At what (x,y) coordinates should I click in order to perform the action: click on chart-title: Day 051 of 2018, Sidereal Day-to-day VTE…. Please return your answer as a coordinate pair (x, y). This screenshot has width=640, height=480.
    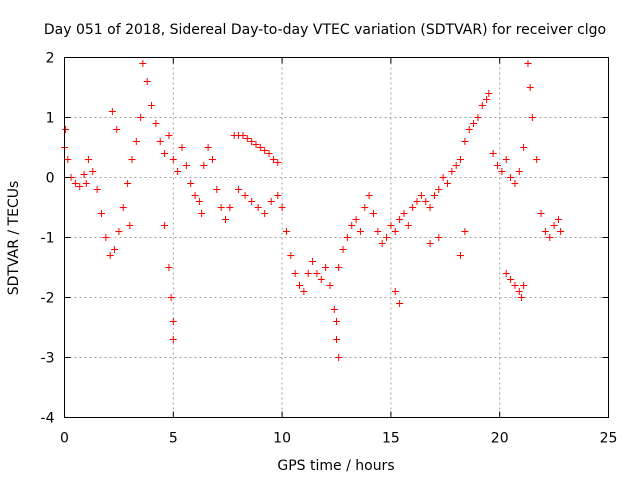
    Looking at the image, I should click on (325, 30).